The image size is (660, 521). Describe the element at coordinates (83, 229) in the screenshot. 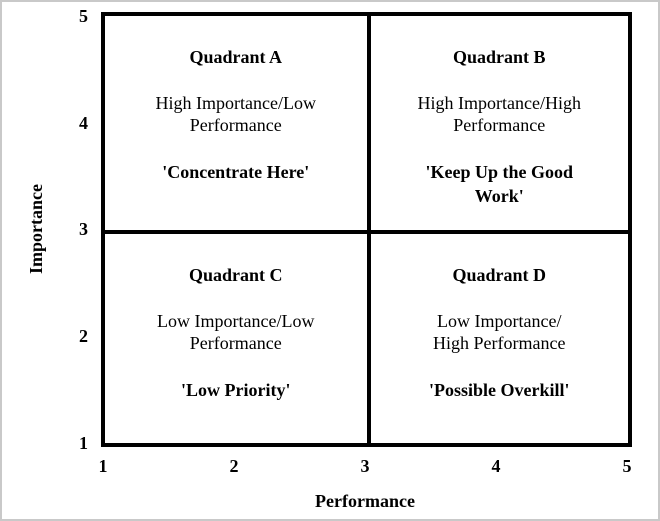

I see `y-tick-label-3: 3` at that location.